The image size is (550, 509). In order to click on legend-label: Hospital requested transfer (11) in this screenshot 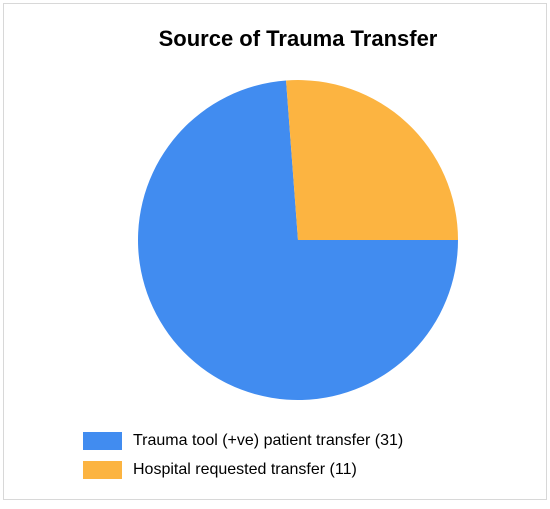, I will do `click(245, 469)`.